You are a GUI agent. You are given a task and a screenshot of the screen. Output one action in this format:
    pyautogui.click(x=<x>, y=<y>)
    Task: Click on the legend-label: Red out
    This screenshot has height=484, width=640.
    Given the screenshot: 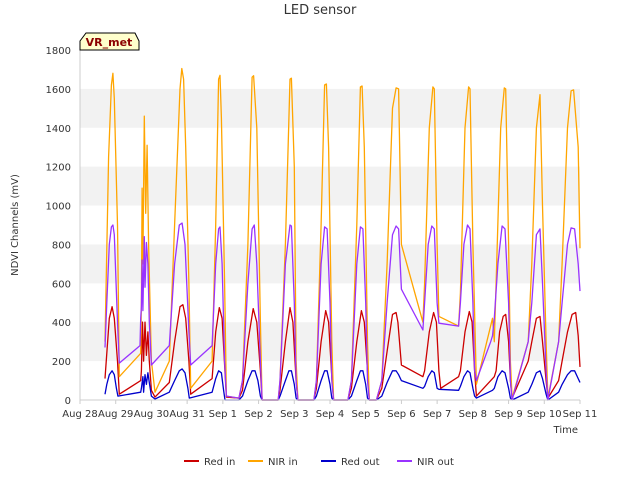 What is the action you would take?
    pyautogui.click(x=360, y=462)
    